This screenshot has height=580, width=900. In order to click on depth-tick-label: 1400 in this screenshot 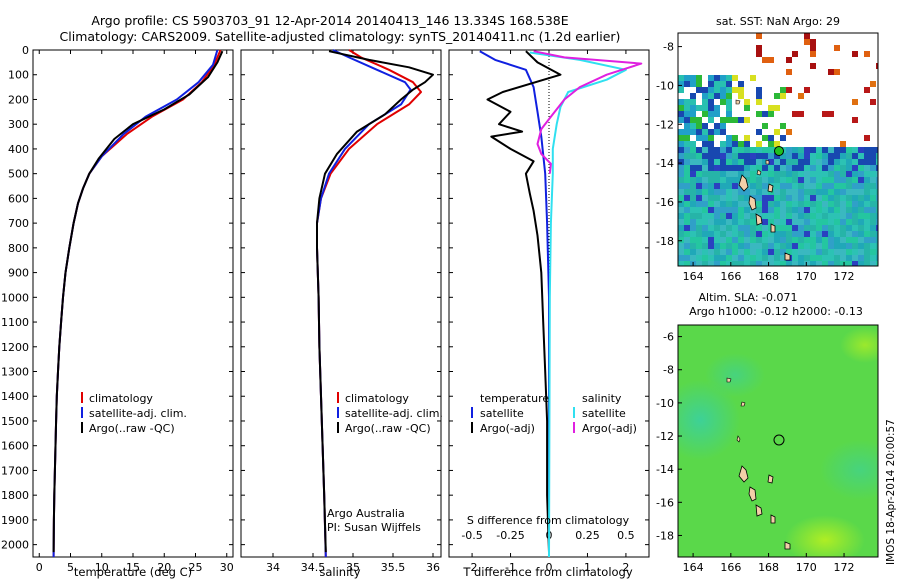, I will do `click(15, 396)`.